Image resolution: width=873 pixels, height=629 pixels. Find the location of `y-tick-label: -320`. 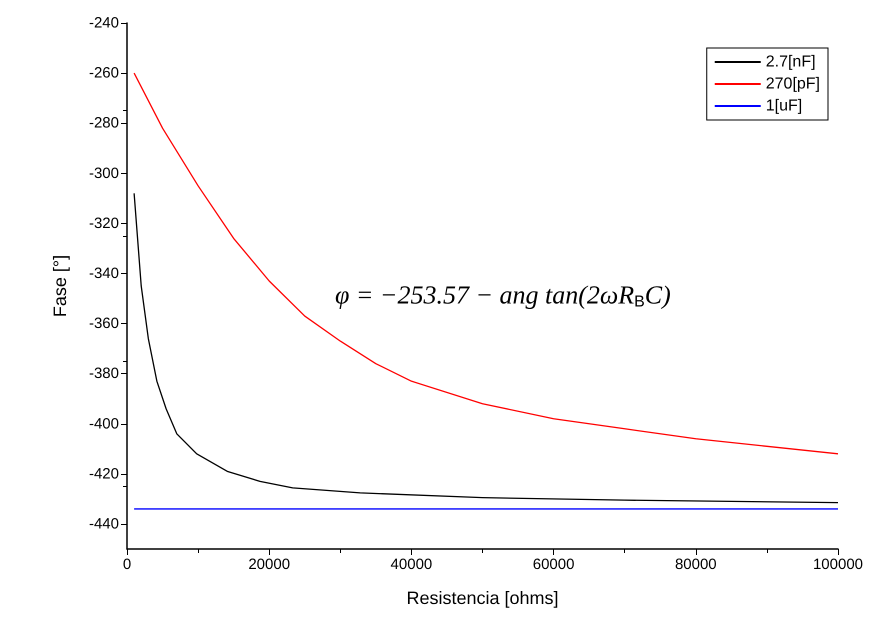

y-tick-label: -320 is located at coordinates (103, 223).